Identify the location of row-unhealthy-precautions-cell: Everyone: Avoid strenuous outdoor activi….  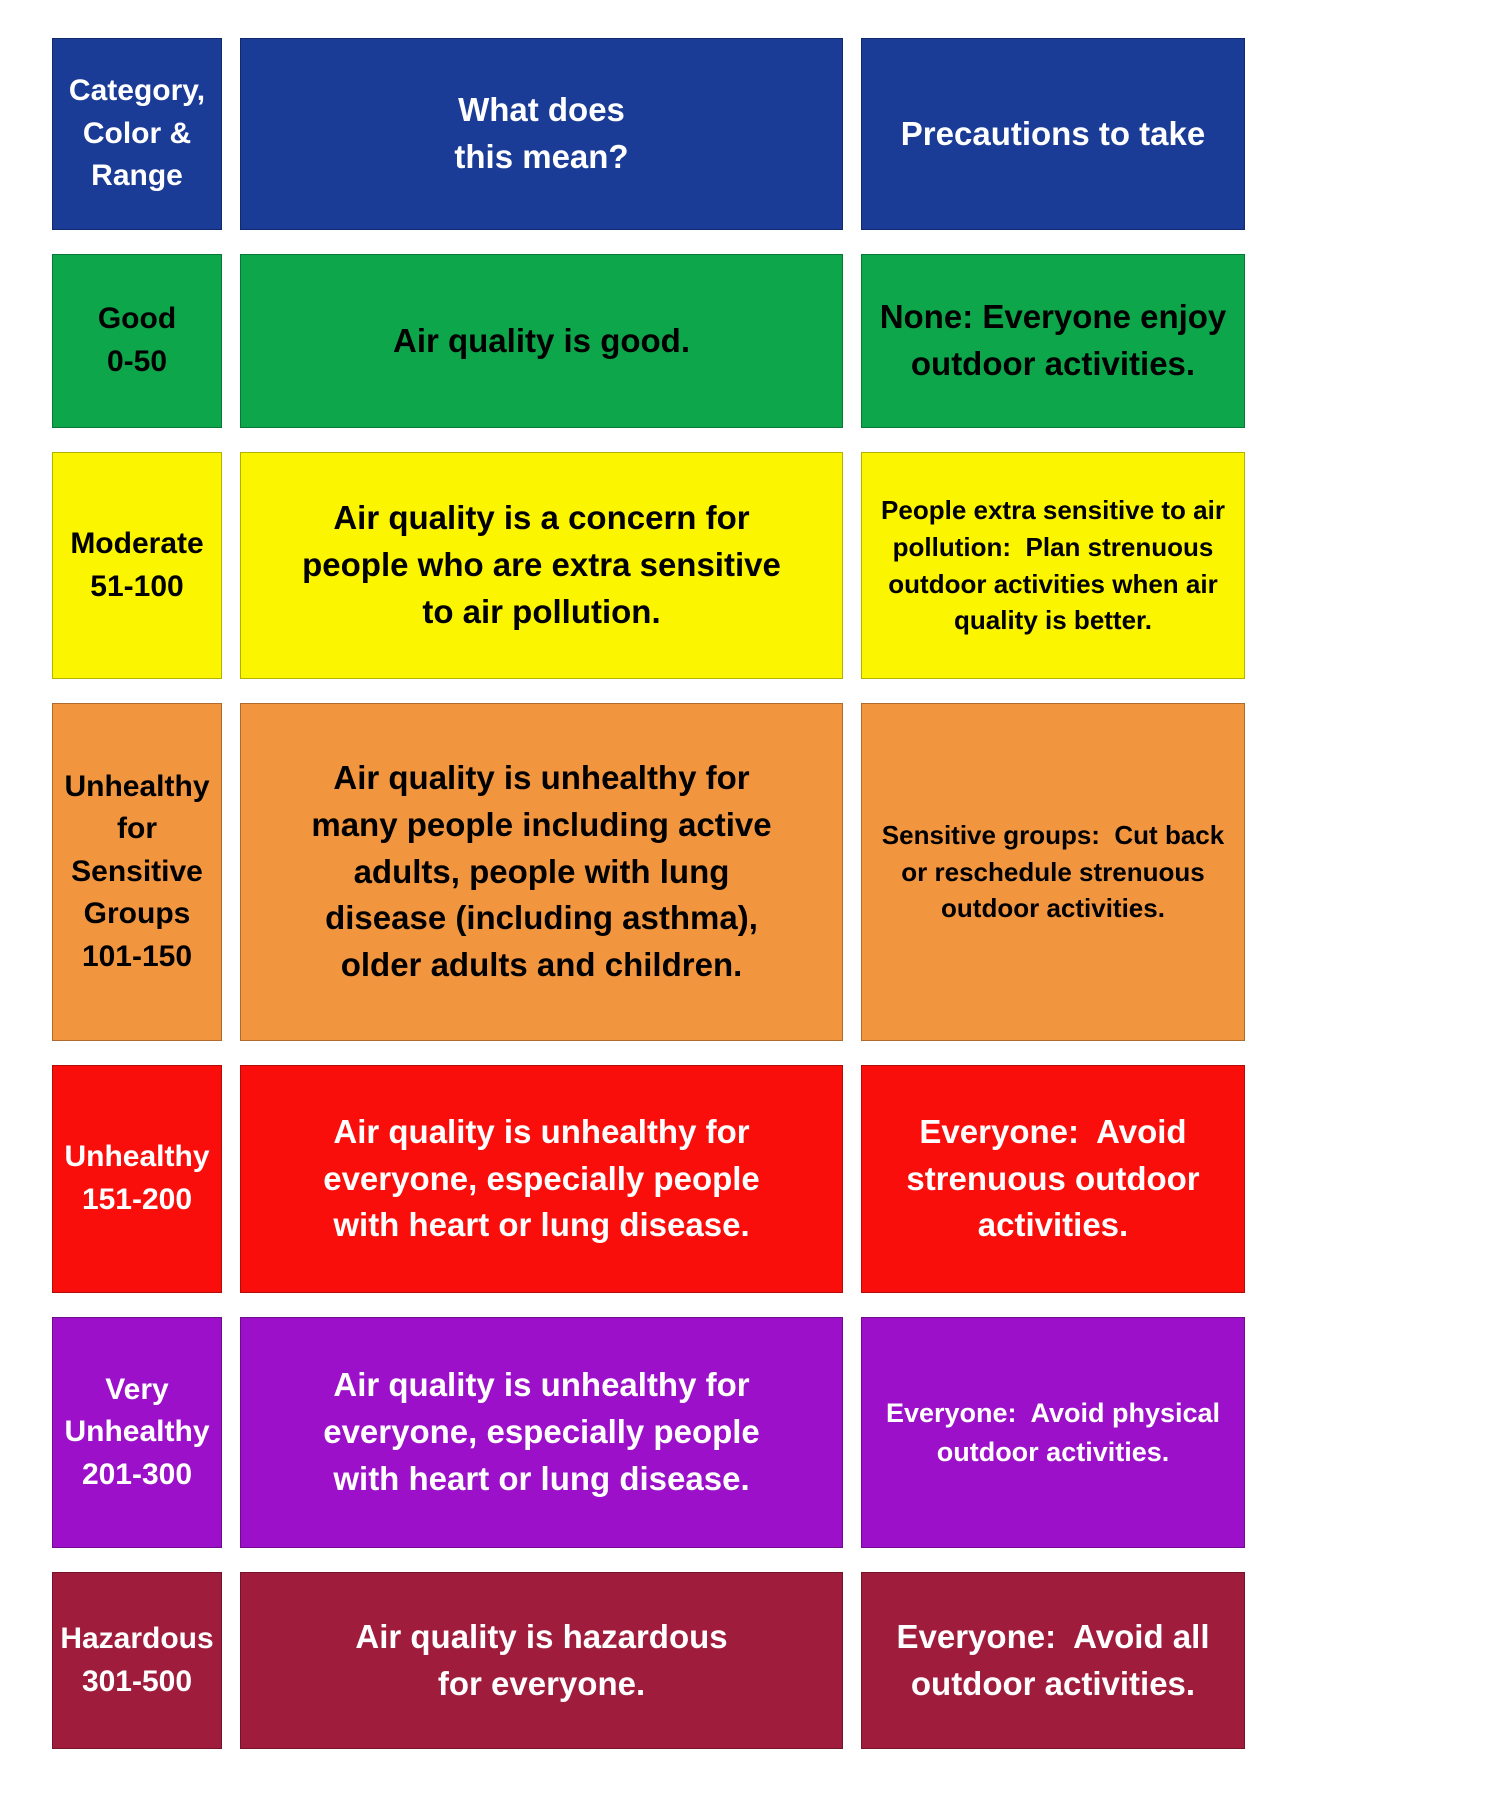
(1053, 1179).